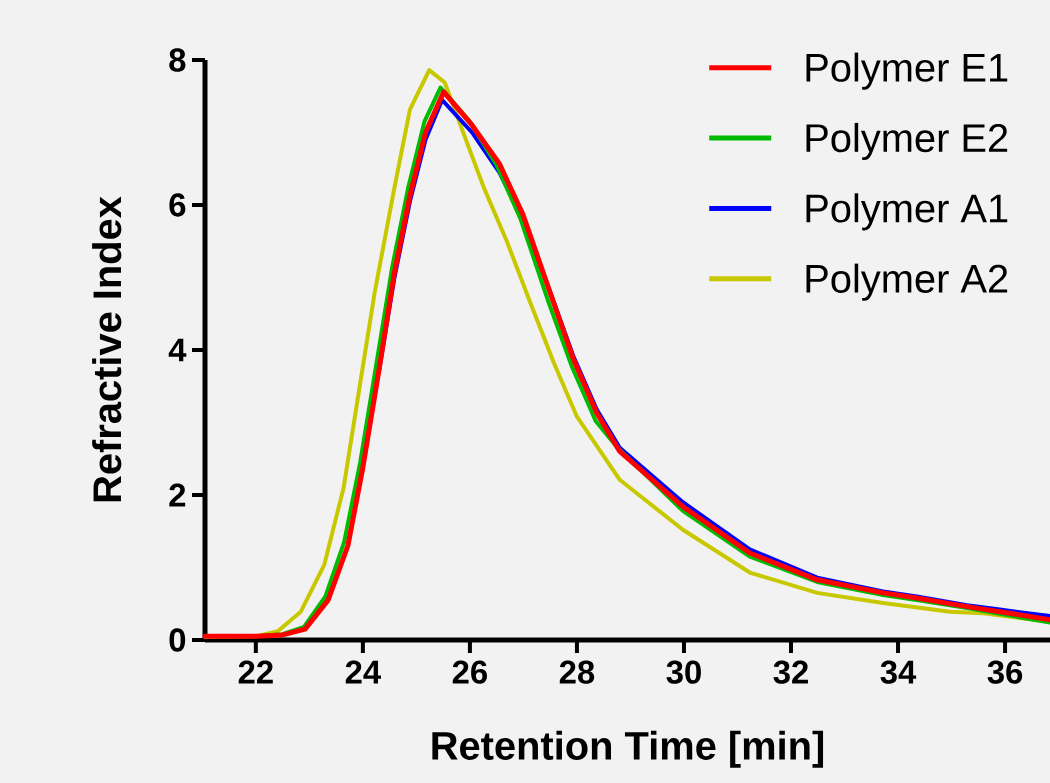 This screenshot has height=783, width=1050. Describe the element at coordinates (907, 212) in the screenshot. I see `legend-label: Polymer A1` at that location.